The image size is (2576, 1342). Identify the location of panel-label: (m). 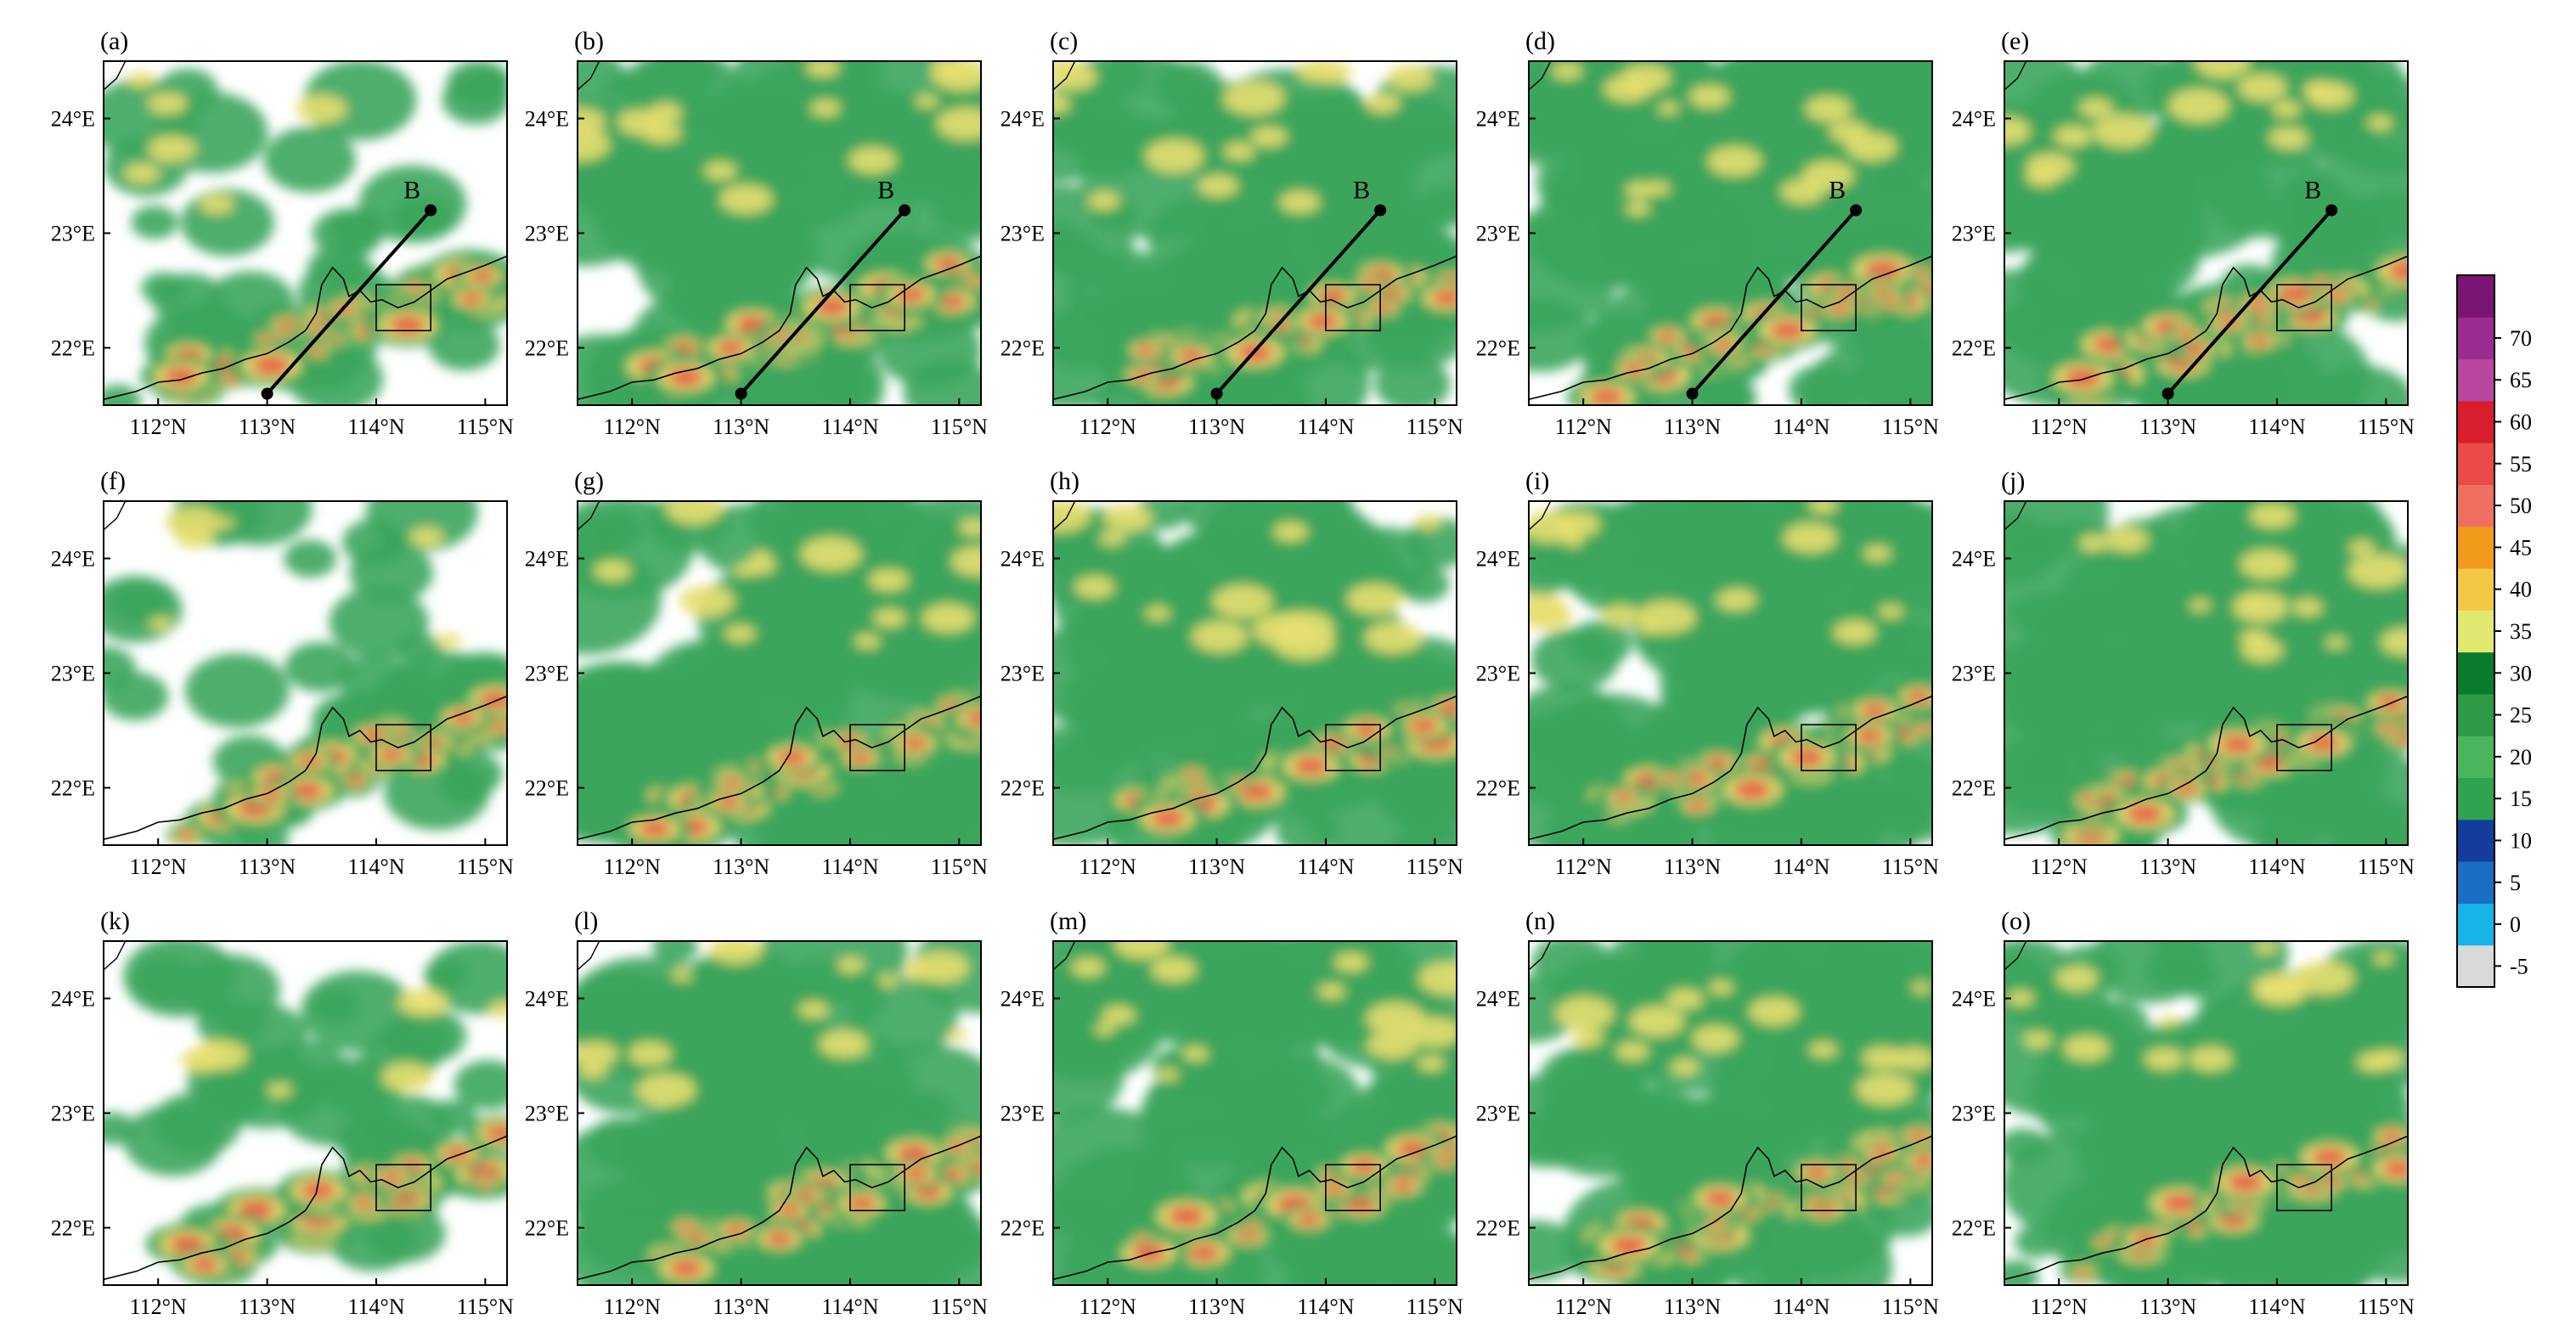
(1068, 921).